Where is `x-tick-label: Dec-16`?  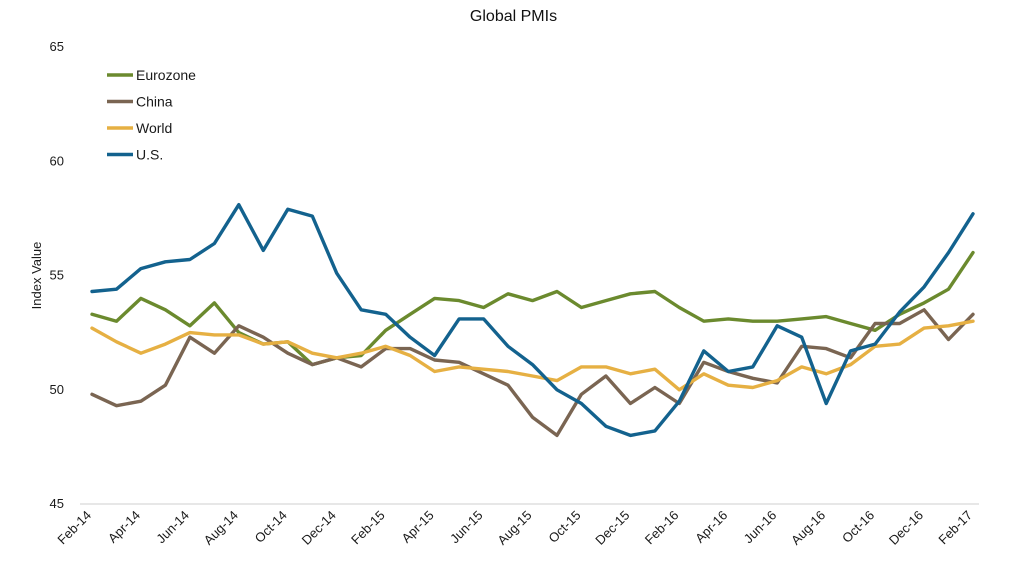
x-tick-label: Dec-16 is located at coordinates (906, 528).